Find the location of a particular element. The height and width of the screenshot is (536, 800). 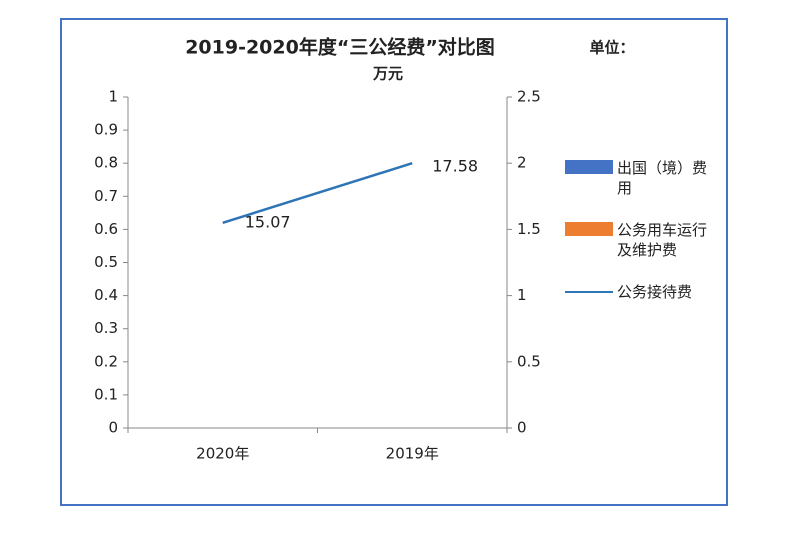

y-tick-label: 1 is located at coordinates (113, 97).